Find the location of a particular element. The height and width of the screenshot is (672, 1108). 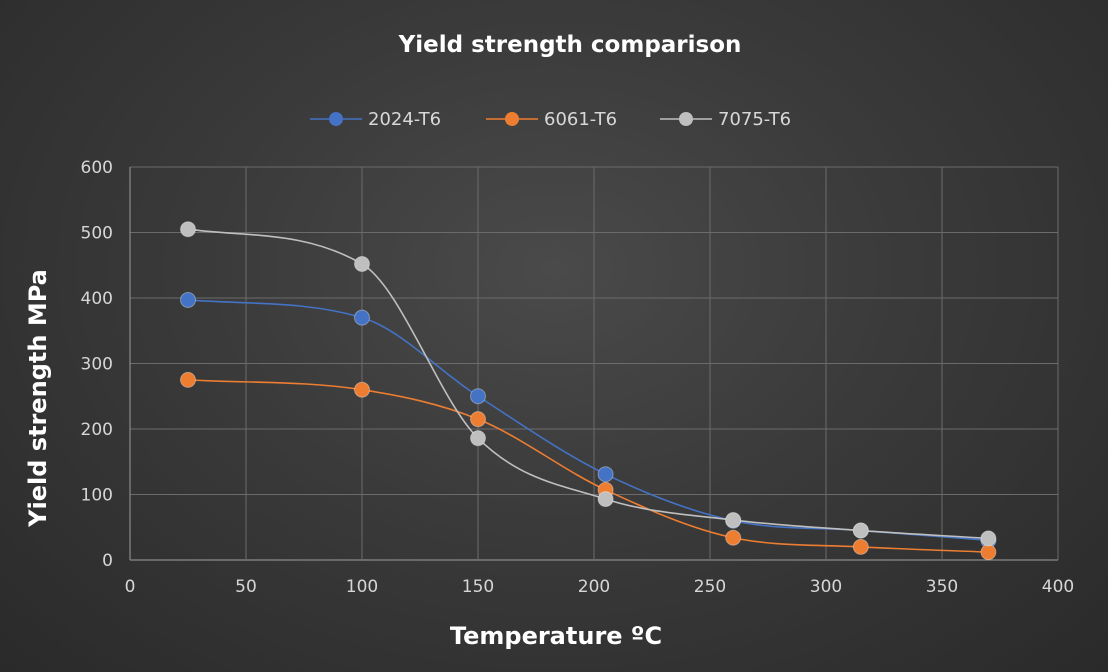

legend-label: 2024-T6 is located at coordinates (404, 119).